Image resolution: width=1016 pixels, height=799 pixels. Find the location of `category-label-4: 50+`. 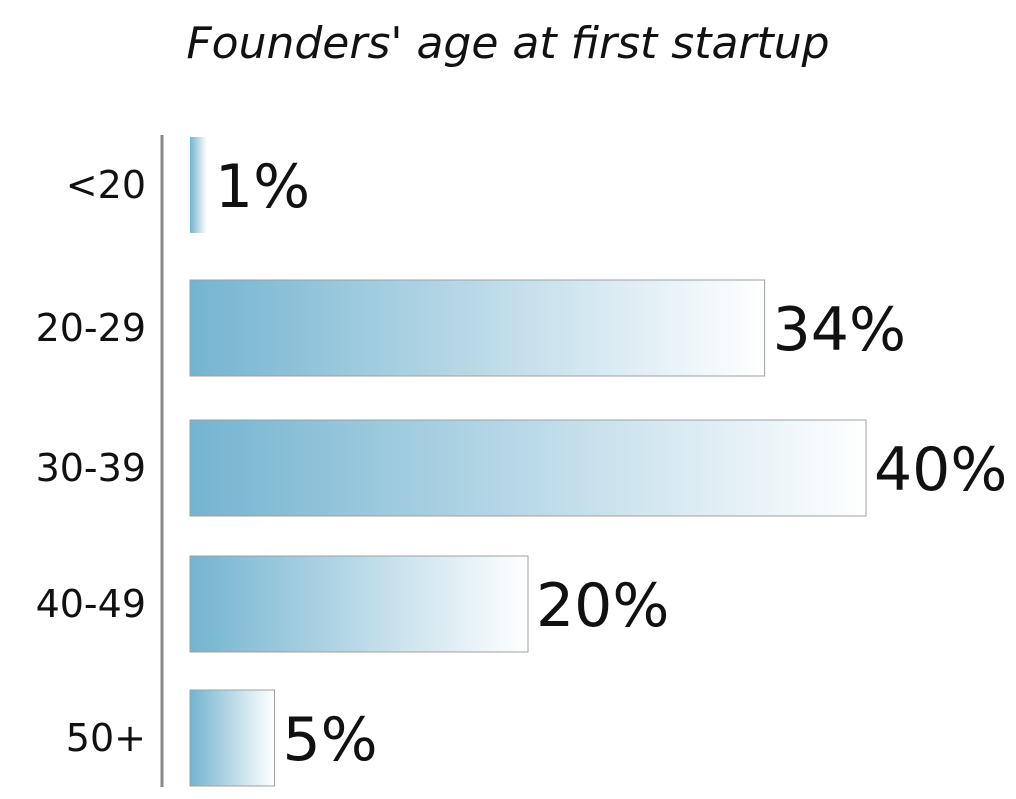

category-label-4: 50+ is located at coordinates (106, 738).